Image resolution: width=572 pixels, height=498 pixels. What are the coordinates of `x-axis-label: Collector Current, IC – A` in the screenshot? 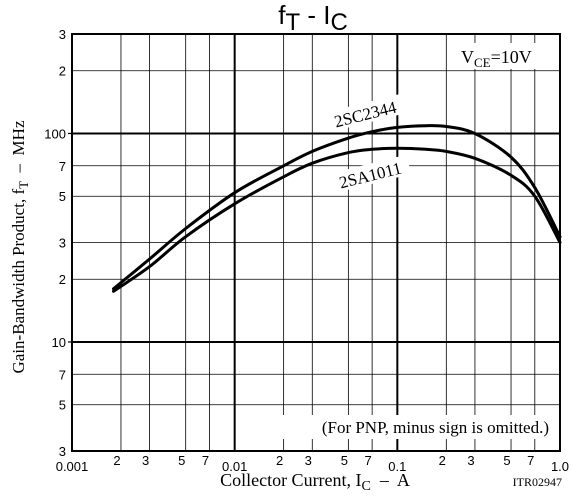 It's located at (315, 482).